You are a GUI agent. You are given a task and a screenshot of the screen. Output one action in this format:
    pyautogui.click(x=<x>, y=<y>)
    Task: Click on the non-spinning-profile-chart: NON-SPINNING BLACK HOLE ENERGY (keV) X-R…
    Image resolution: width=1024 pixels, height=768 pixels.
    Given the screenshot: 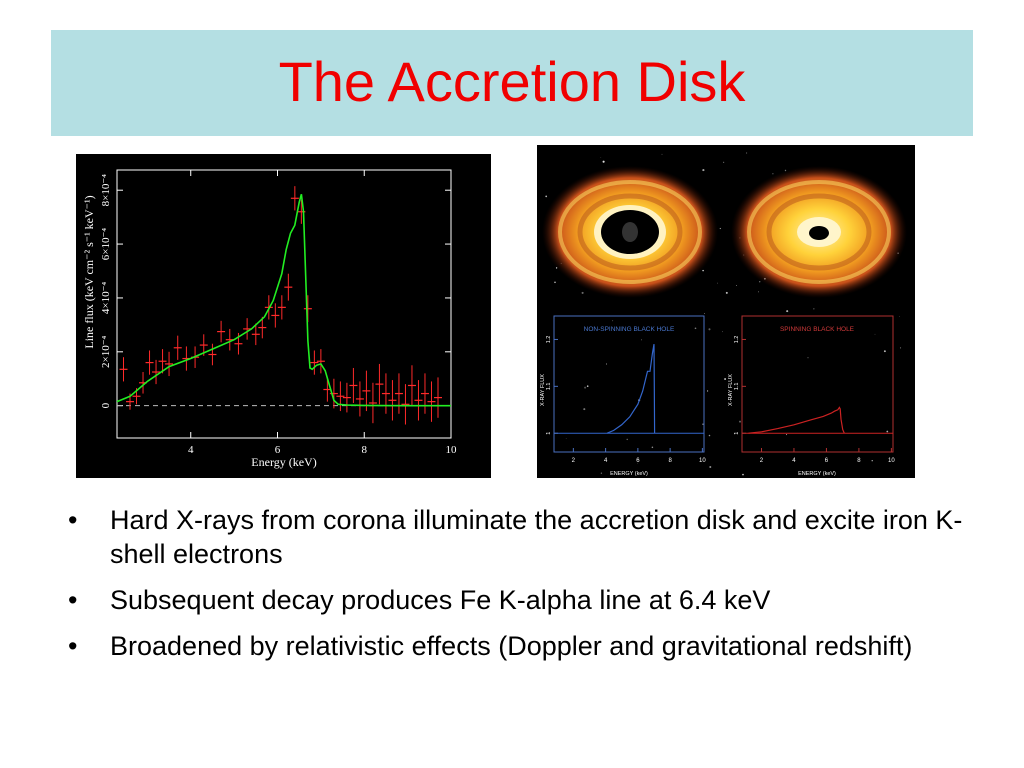 What is the action you would take?
    pyautogui.click(x=623, y=396)
    